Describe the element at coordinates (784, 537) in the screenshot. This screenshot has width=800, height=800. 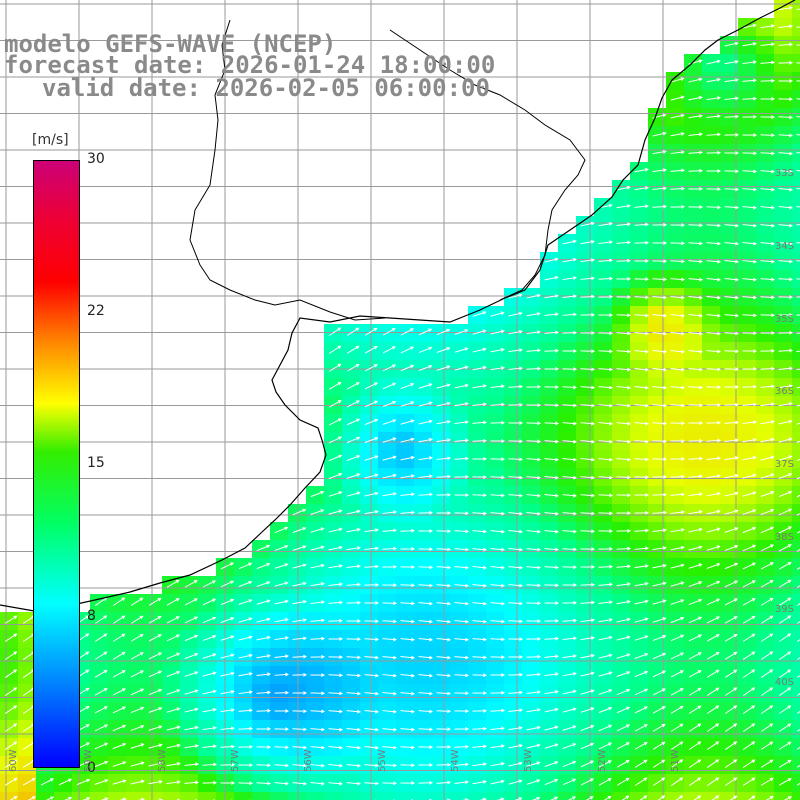
I see `lat-label: 38S` at that location.